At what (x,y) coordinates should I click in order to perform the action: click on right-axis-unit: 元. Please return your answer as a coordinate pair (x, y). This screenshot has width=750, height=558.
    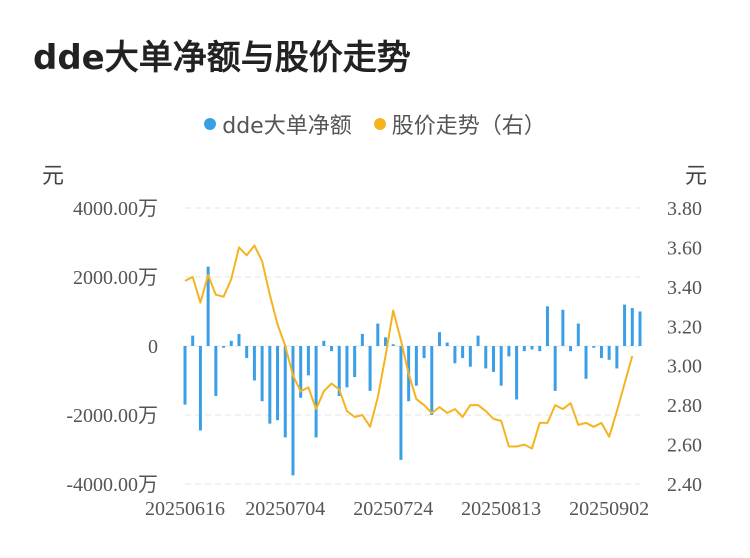
    Looking at the image, I should click on (696, 176).